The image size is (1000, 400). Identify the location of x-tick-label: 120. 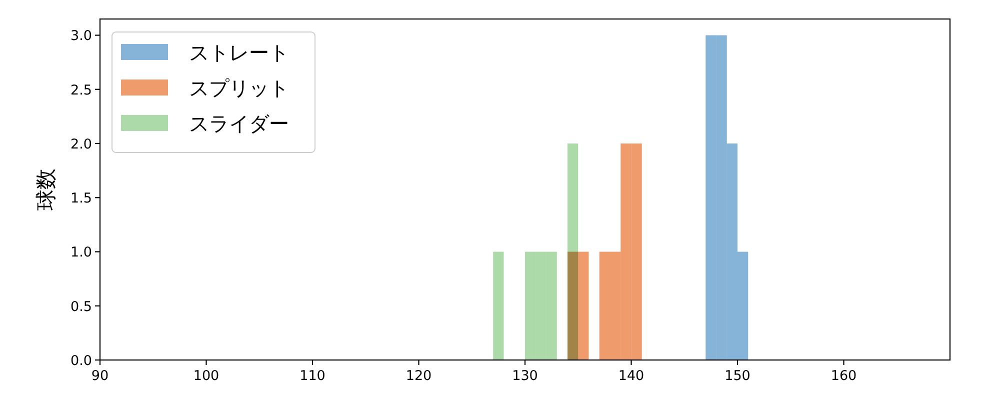
(419, 376).